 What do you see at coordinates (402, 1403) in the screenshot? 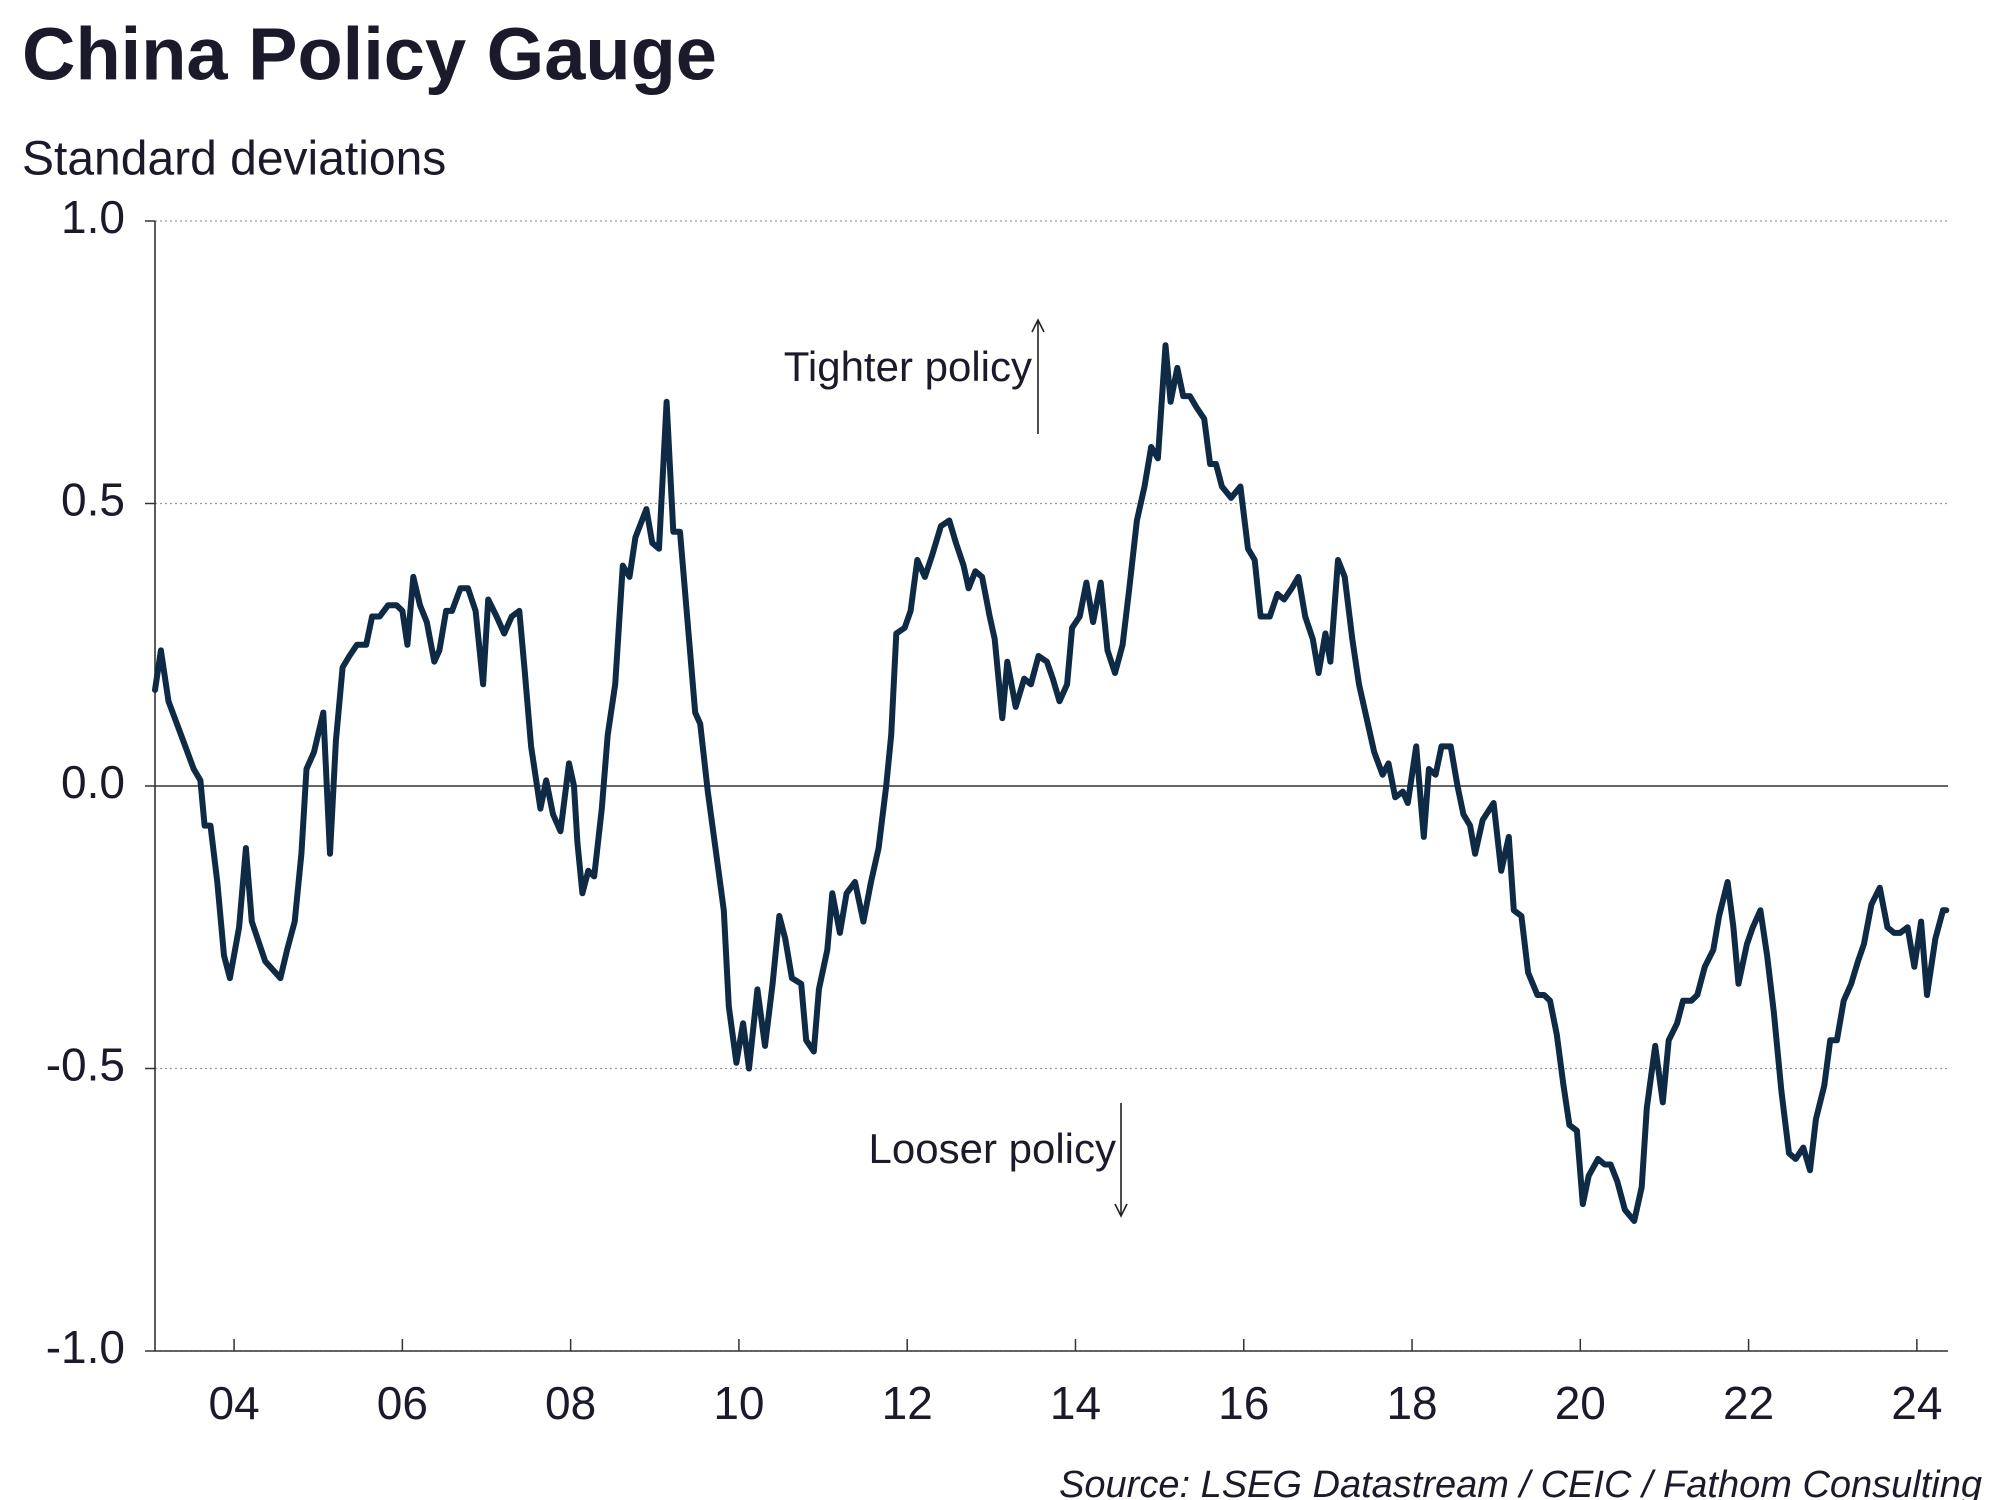
I see `x-tick-label: 06` at bounding box center [402, 1403].